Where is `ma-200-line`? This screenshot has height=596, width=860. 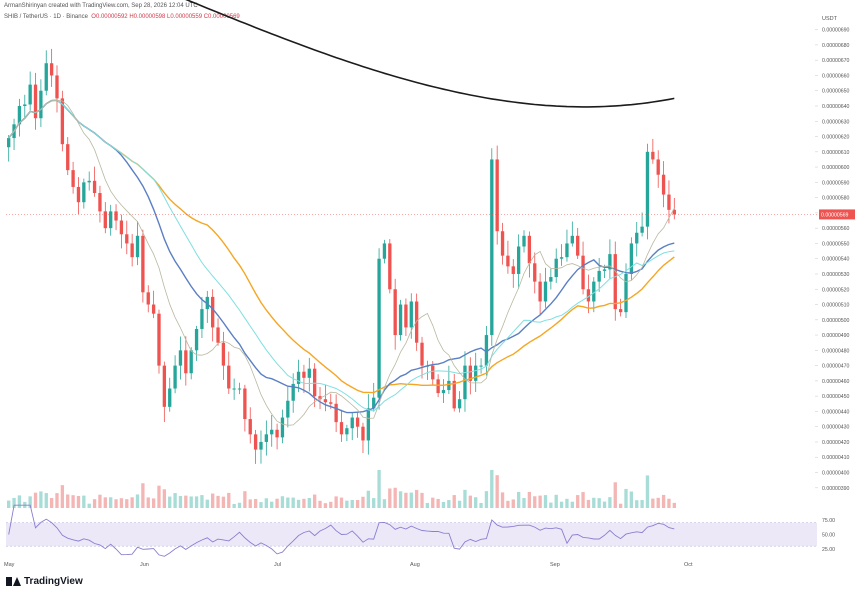 ma-200-line is located at coordinates (430, 54).